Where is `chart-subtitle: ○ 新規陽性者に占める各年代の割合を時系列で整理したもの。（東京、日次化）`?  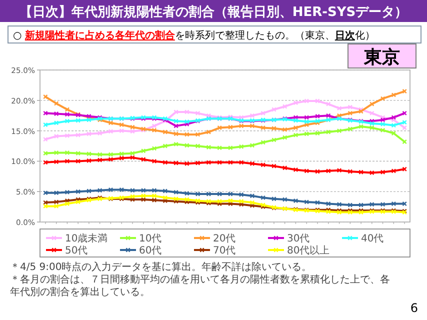 chart-subtitle: ○ 新規陽性者に占める各年代の割合を時系列で整理したもの。（東京、日次化） is located at coordinates (194, 36).